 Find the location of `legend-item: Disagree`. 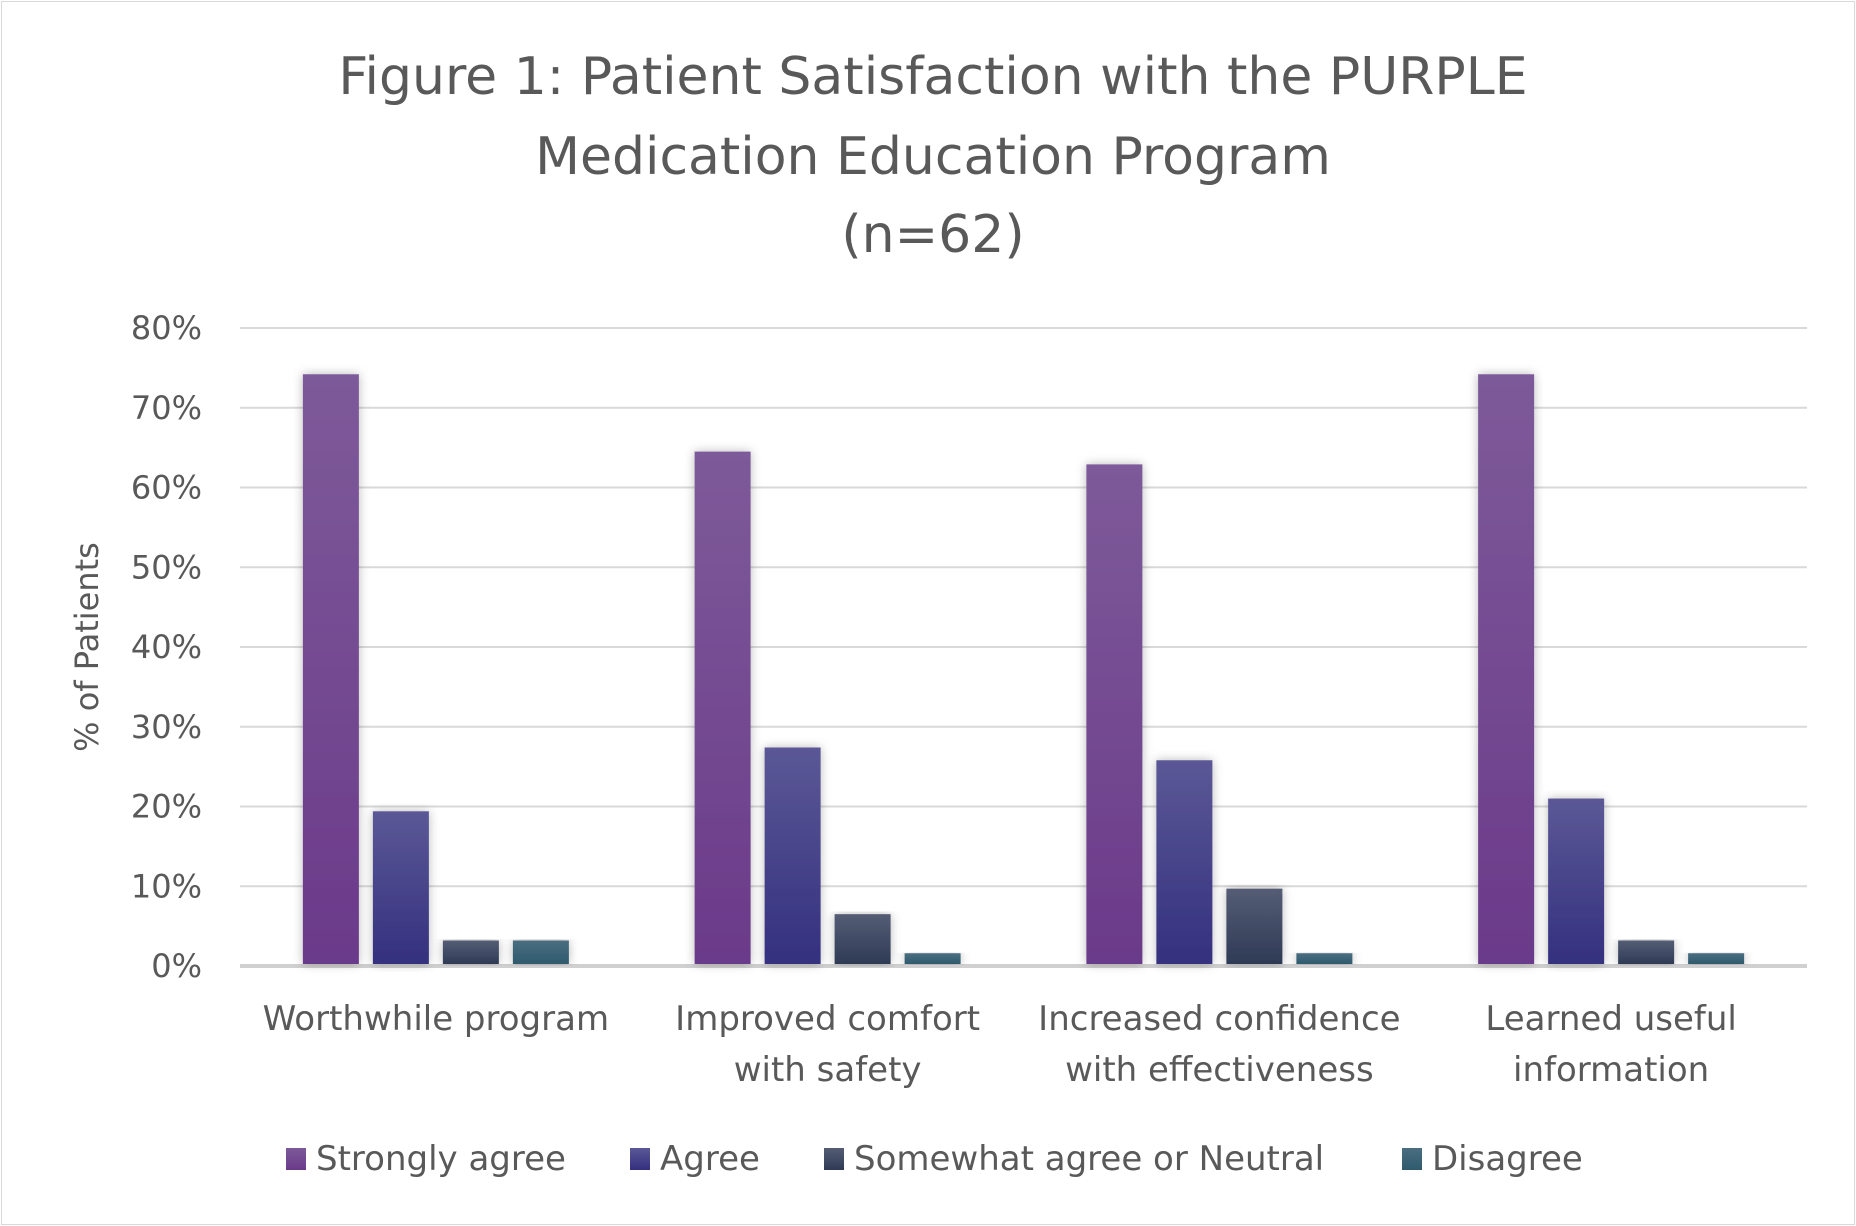

legend-item: Disagree is located at coordinates (1492, 1159).